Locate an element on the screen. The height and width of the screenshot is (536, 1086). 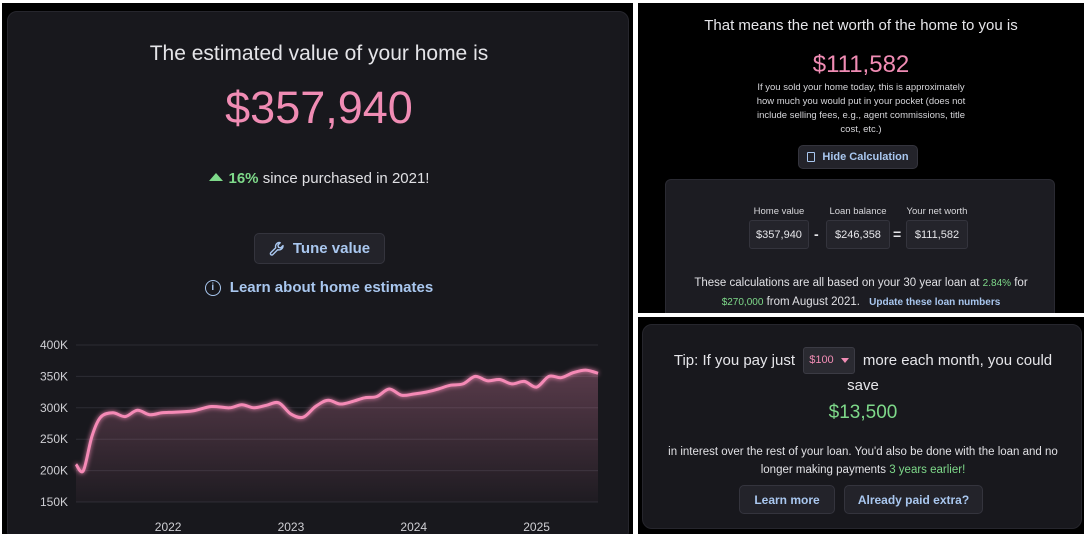
loan-amount: $270,000 is located at coordinates (742, 302).